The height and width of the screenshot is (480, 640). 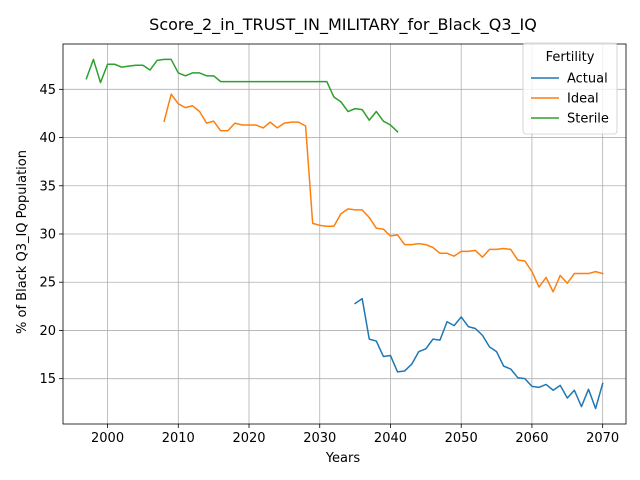 I want to click on legend-label-sterile: Sterile, so click(x=588, y=119).